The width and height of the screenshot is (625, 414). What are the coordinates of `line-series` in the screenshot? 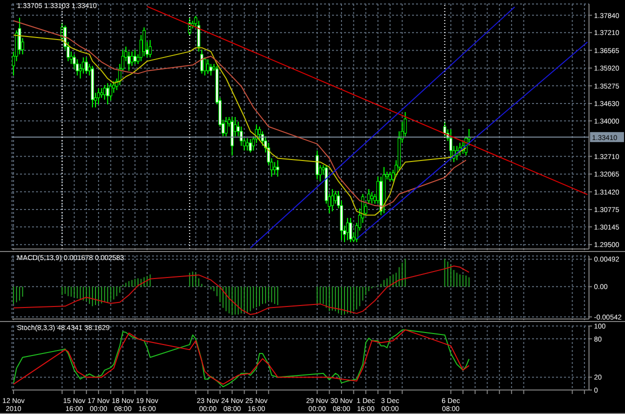 It's located at (241, 291).